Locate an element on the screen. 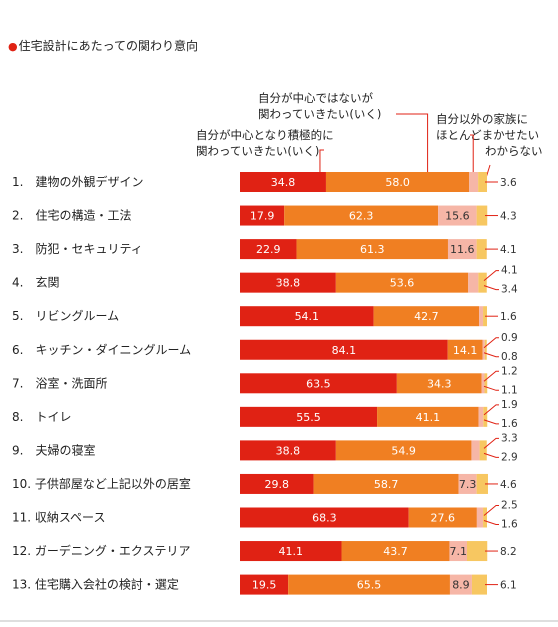 Image resolution: width=558 pixels, height=627 pixels. category-label-8: 8. トイレ is located at coordinates (41, 417).